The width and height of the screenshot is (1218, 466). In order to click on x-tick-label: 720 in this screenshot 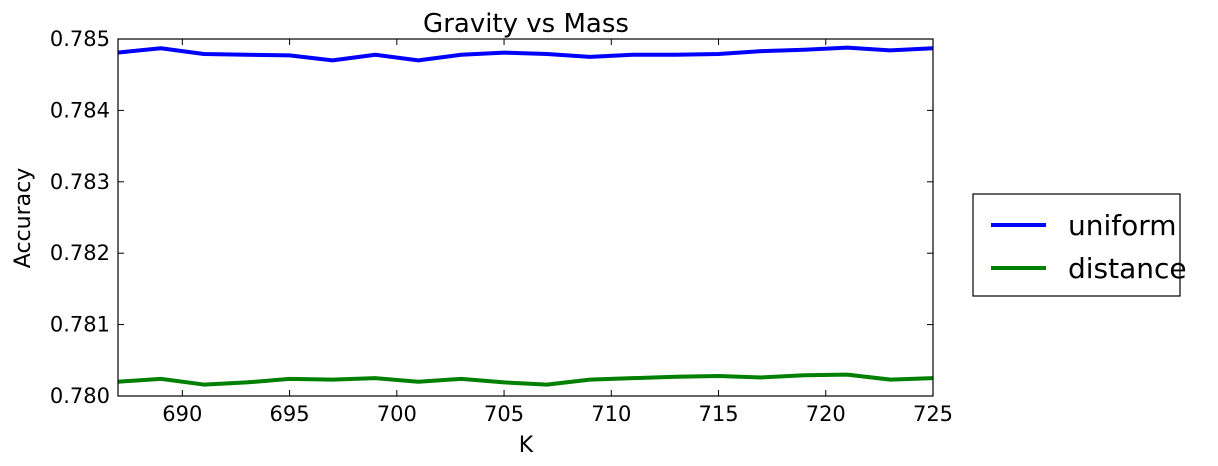, I will do `click(826, 414)`.